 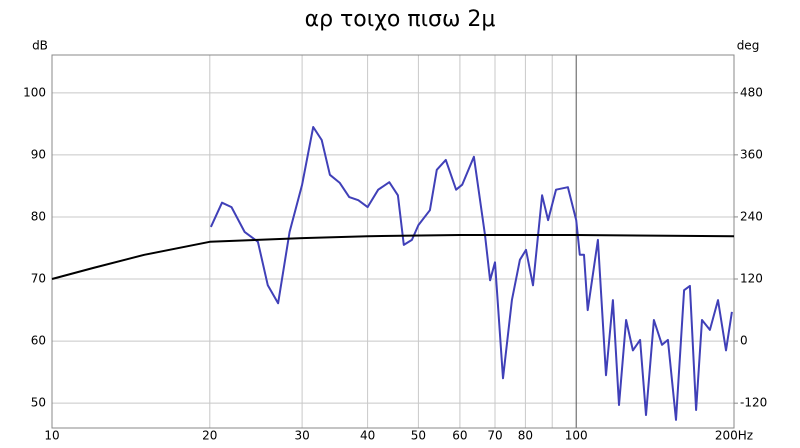 What do you see at coordinates (367, 436) in the screenshot?
I see `x-tick-label: 40` at bounding box center [367, 436].